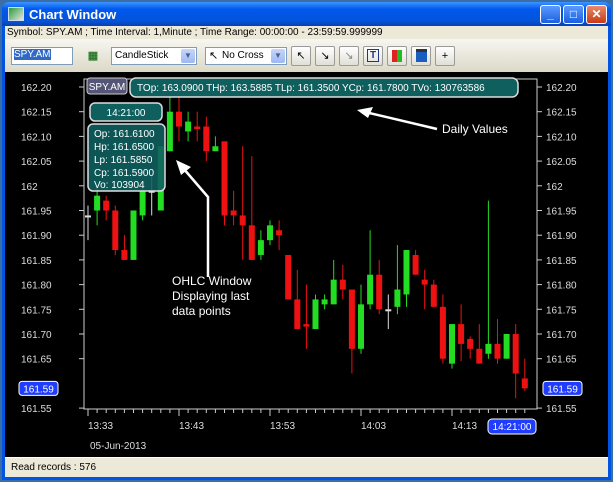 The height and width of the screenshot is (482, 613). What do you see at coordinates (445, 55) in the screenshot?
I see `add-button: +` at bounding box center [445, 55].